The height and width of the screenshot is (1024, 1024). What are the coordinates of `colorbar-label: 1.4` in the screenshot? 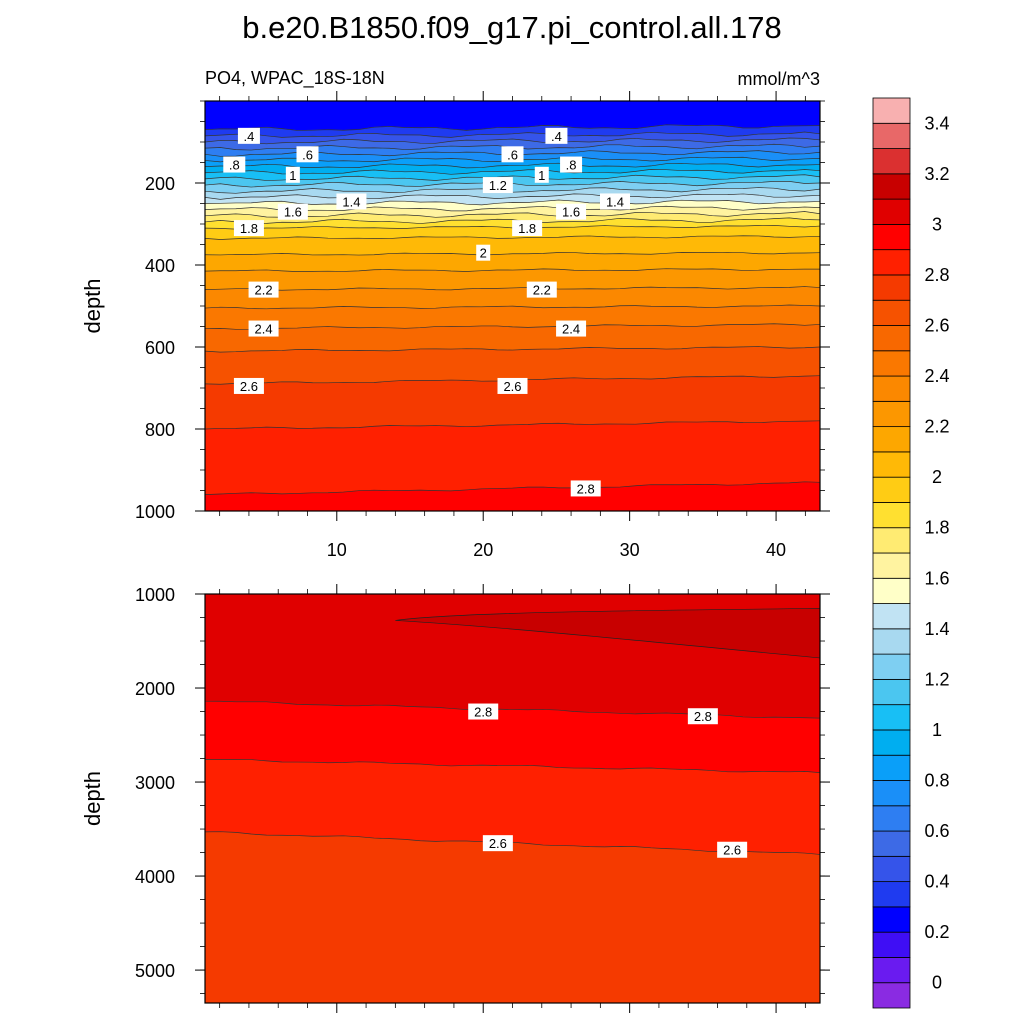 It's located at (936, 629).